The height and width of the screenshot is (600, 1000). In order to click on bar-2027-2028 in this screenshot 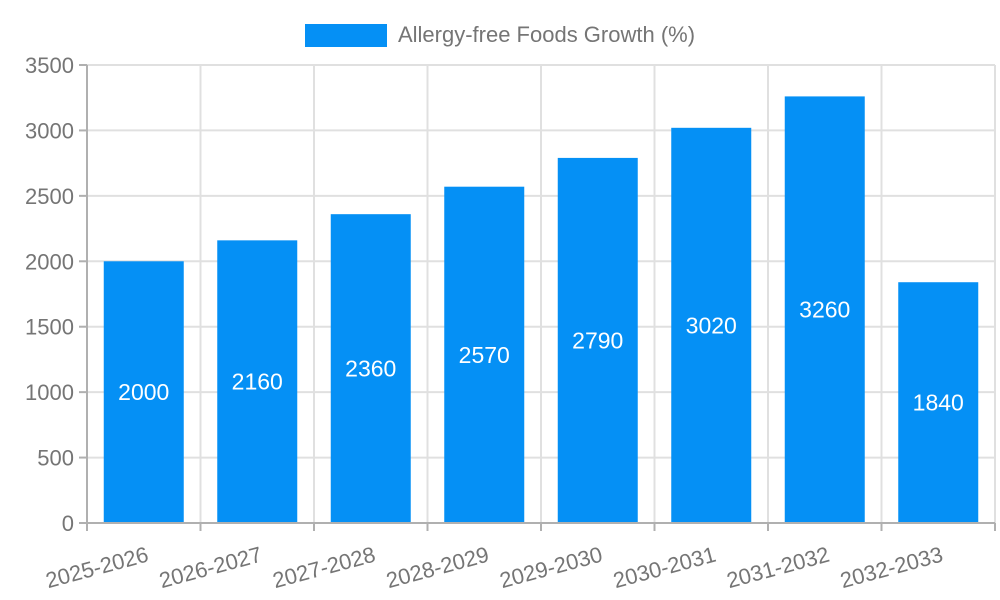, I will do `click(370, 369)`.